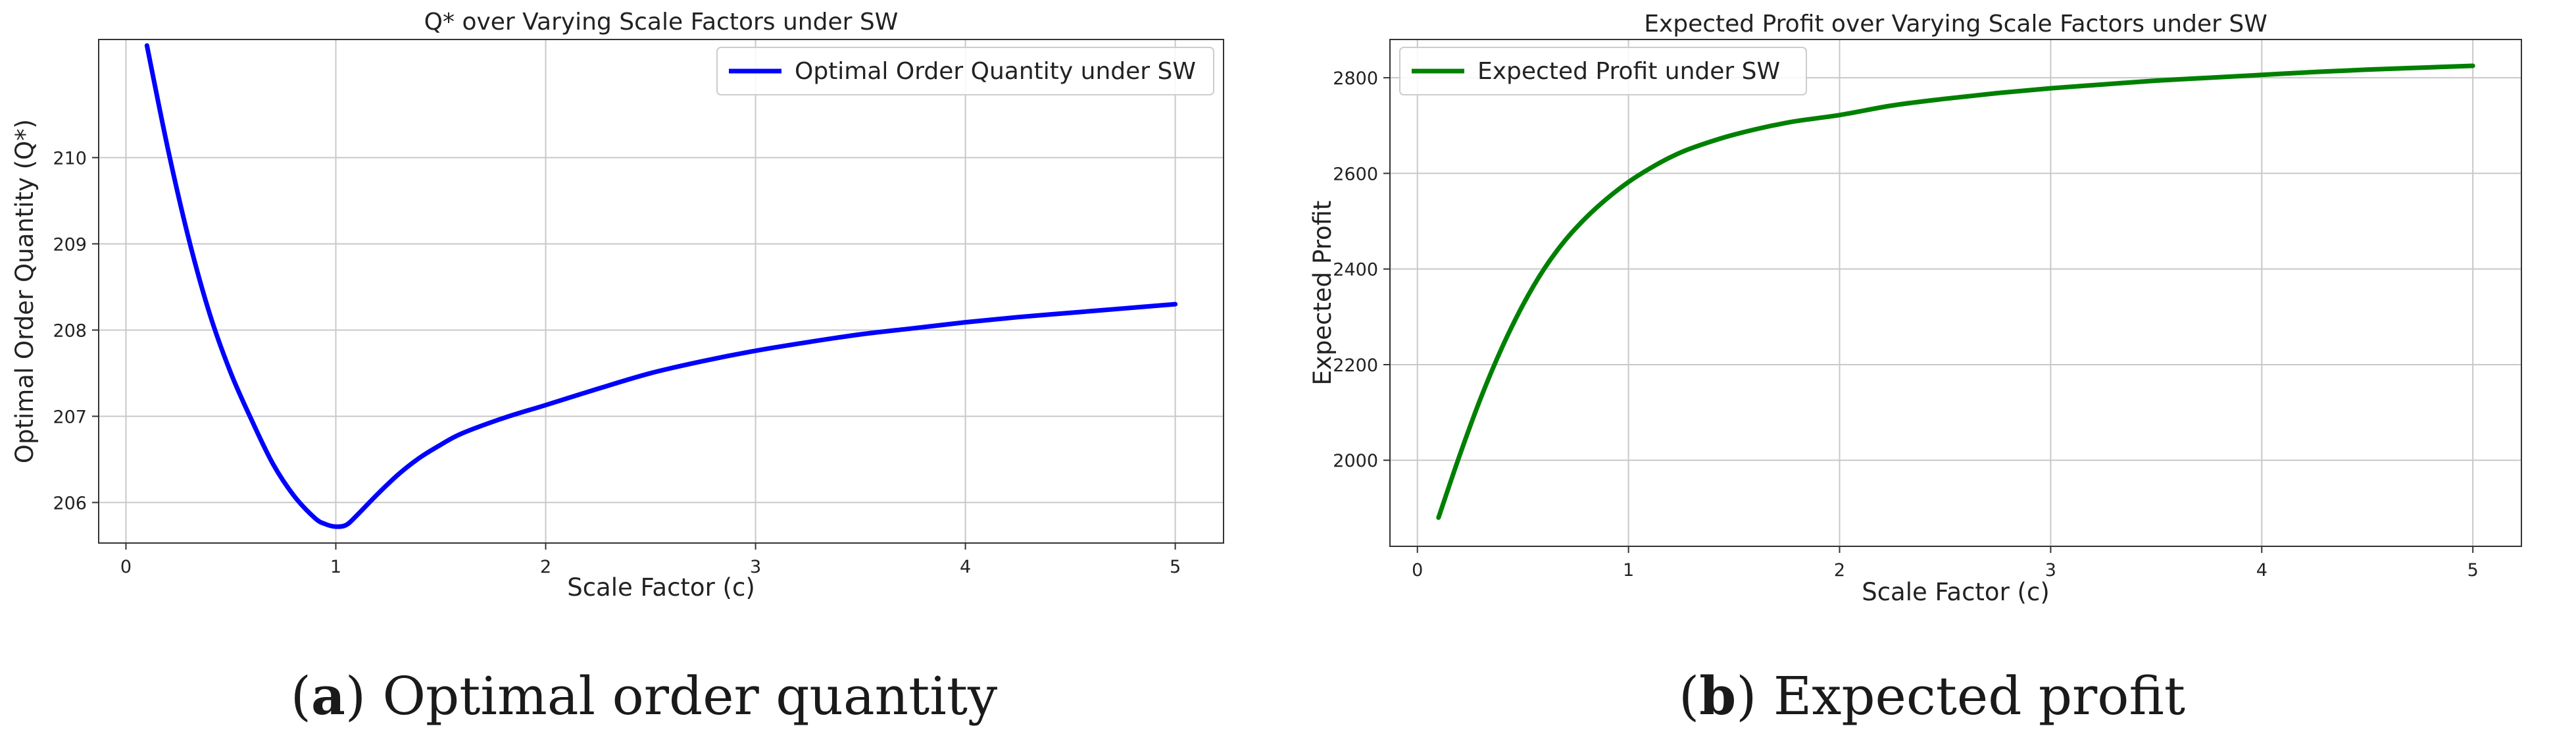 The image size is (2576, 753). What do you see at coordinates (1175, 567) in the screenshot?
I see `chart-a-xtick-label-5: 5` at bounding box center [1175, 567].